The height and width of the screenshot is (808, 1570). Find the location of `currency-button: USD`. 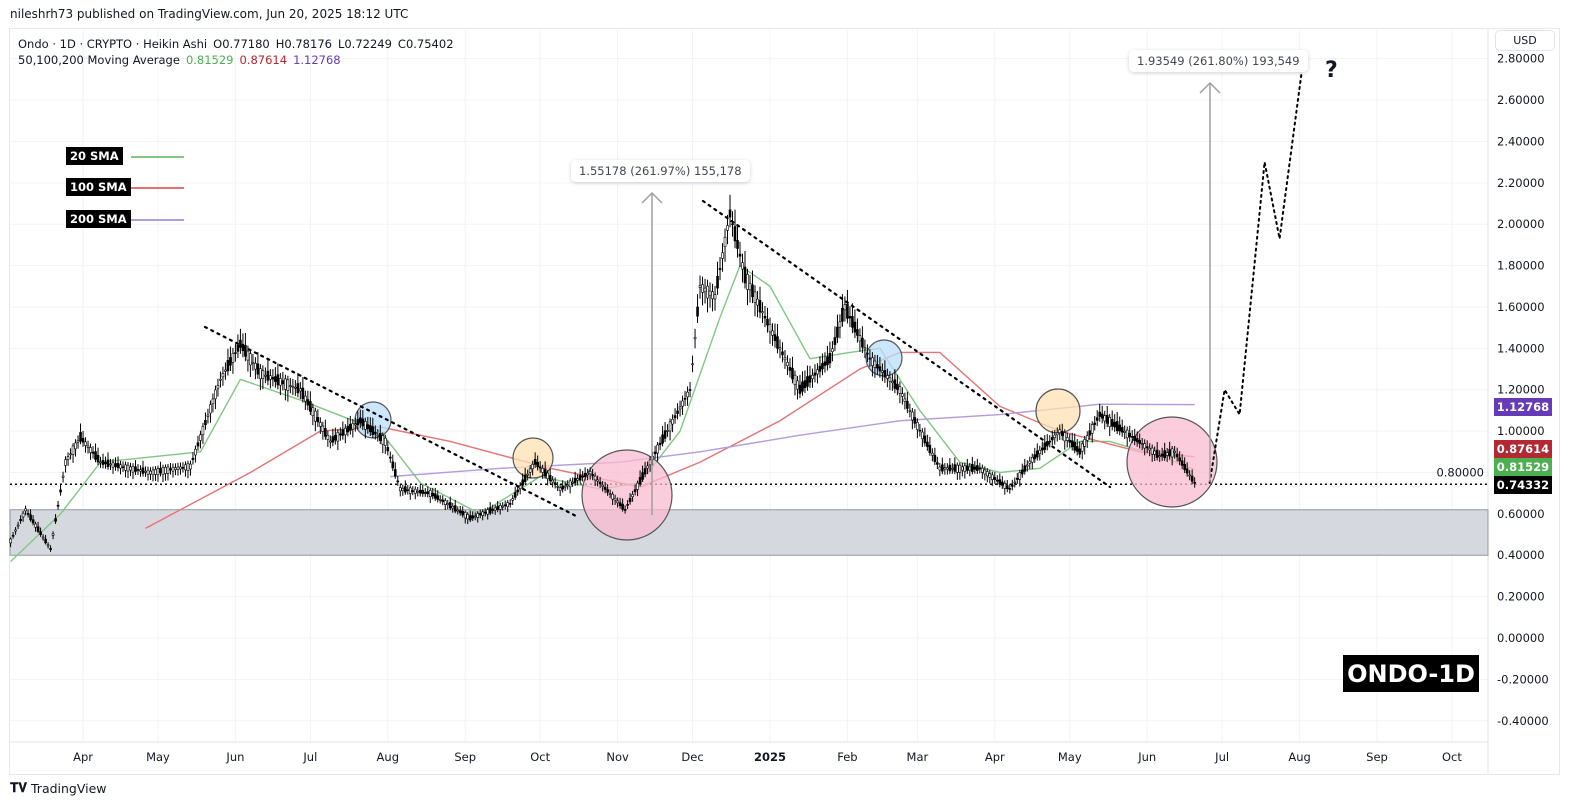

currency-button: USD is located at coordinates (1525, 40).